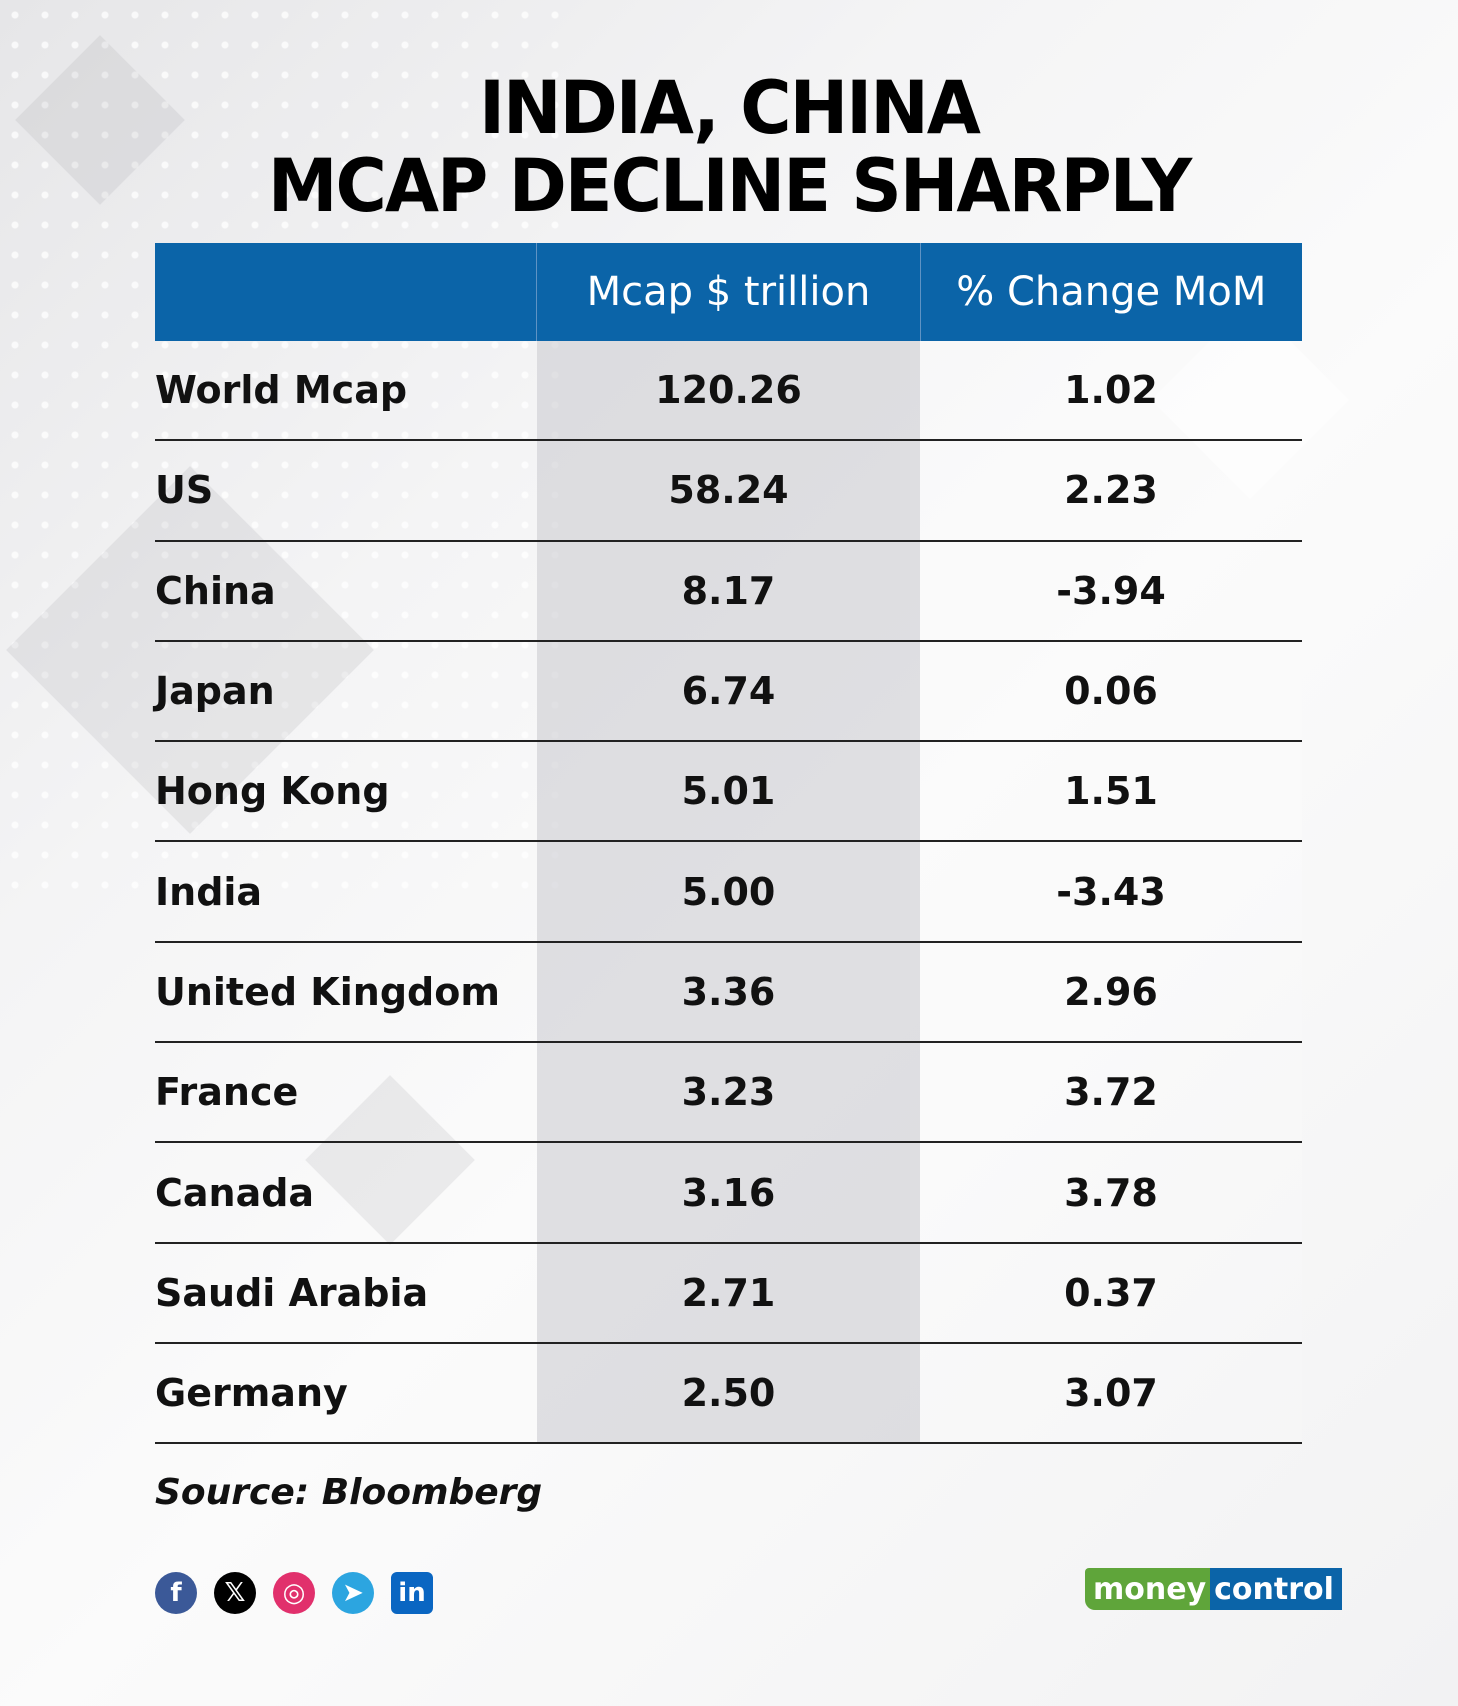 Image resolution: width=1458 pixels, height=1706 pixels. I want to click on table-row: Japan 6.74 0.06, so click(728, 692).